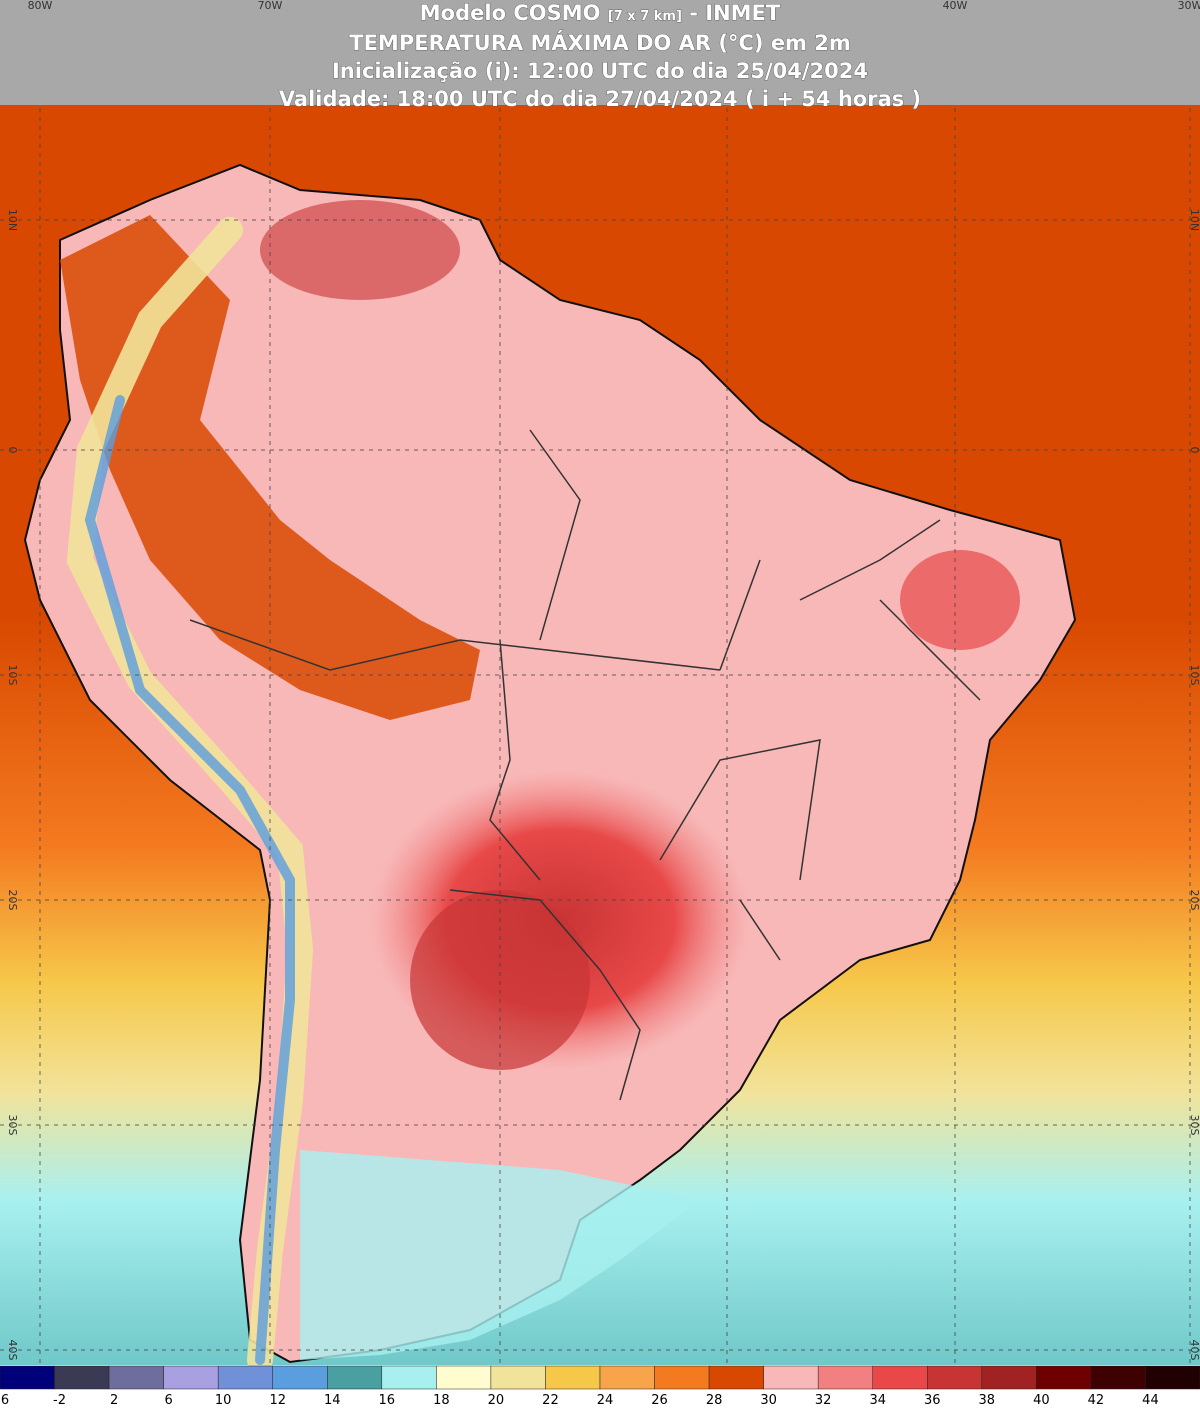 This screenshot has height=1412, width=1200. I want to click on header-line-1: Modelo COSMO [7 x 7 km] - INMET, so click(600, 13).